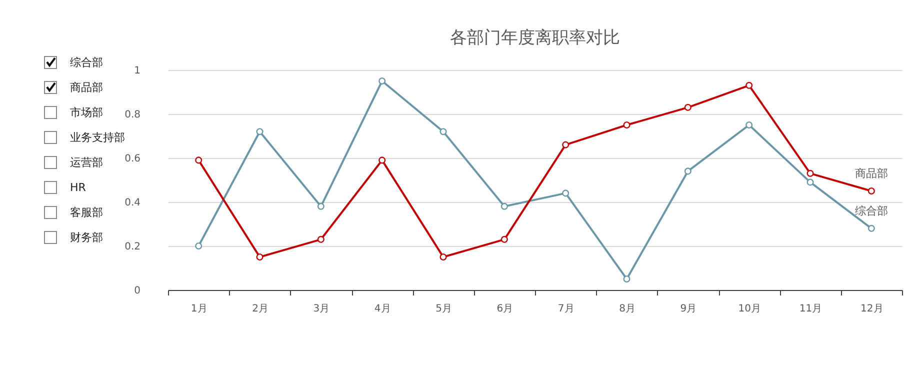 The height and width of the screenshot is (372, 921). I want to click on y-tick-label: 0, so click(137, 291).